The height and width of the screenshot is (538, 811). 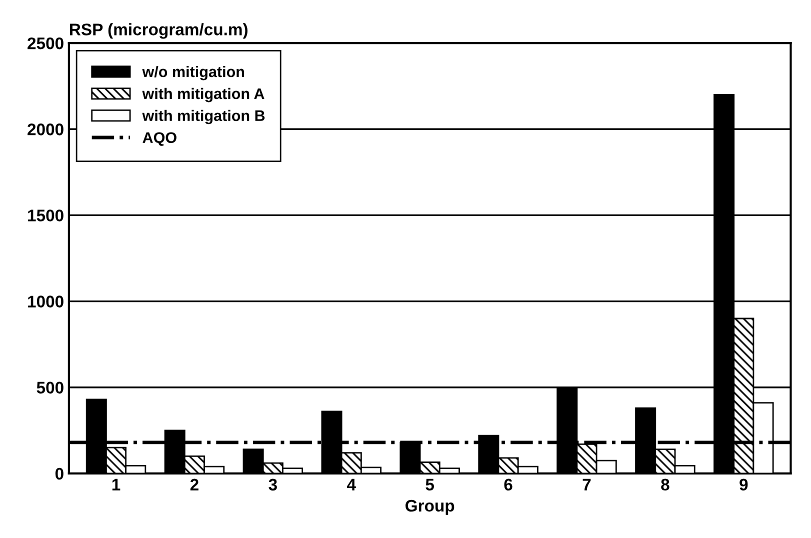 What do you see at coordinates (203, 117) in the screenshot?
I see `legend-label: with mitigation B` at bounding box center [203, 117].